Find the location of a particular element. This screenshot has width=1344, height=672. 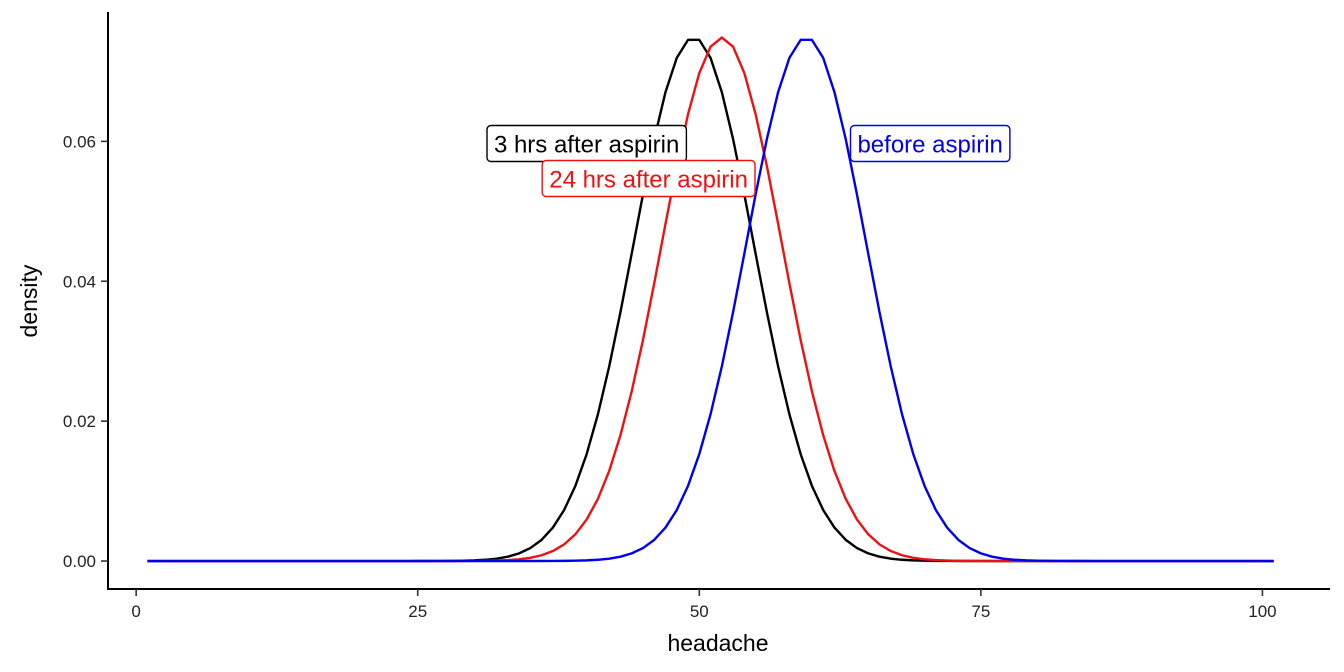

x-tick-label: 100 is located at coordinates (1262, 611).